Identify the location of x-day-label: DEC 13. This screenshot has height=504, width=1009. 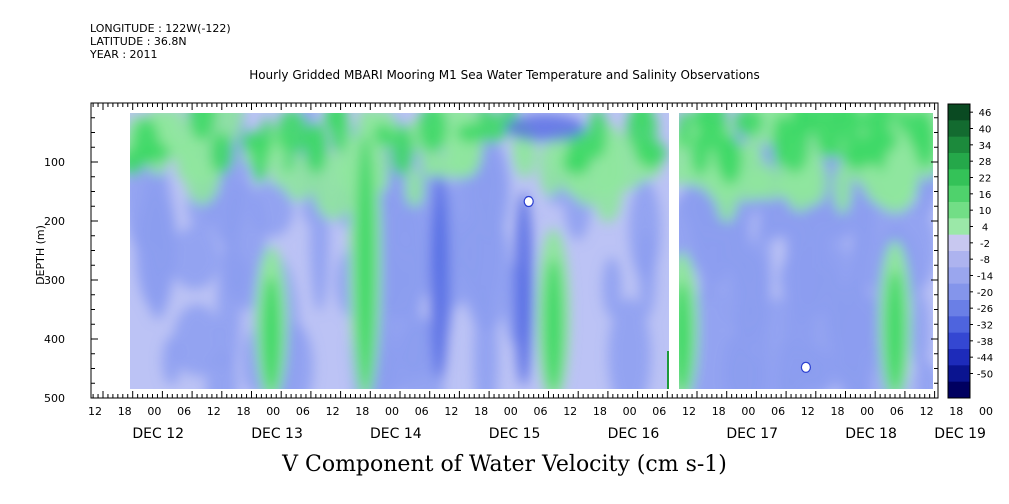
(277, 434).